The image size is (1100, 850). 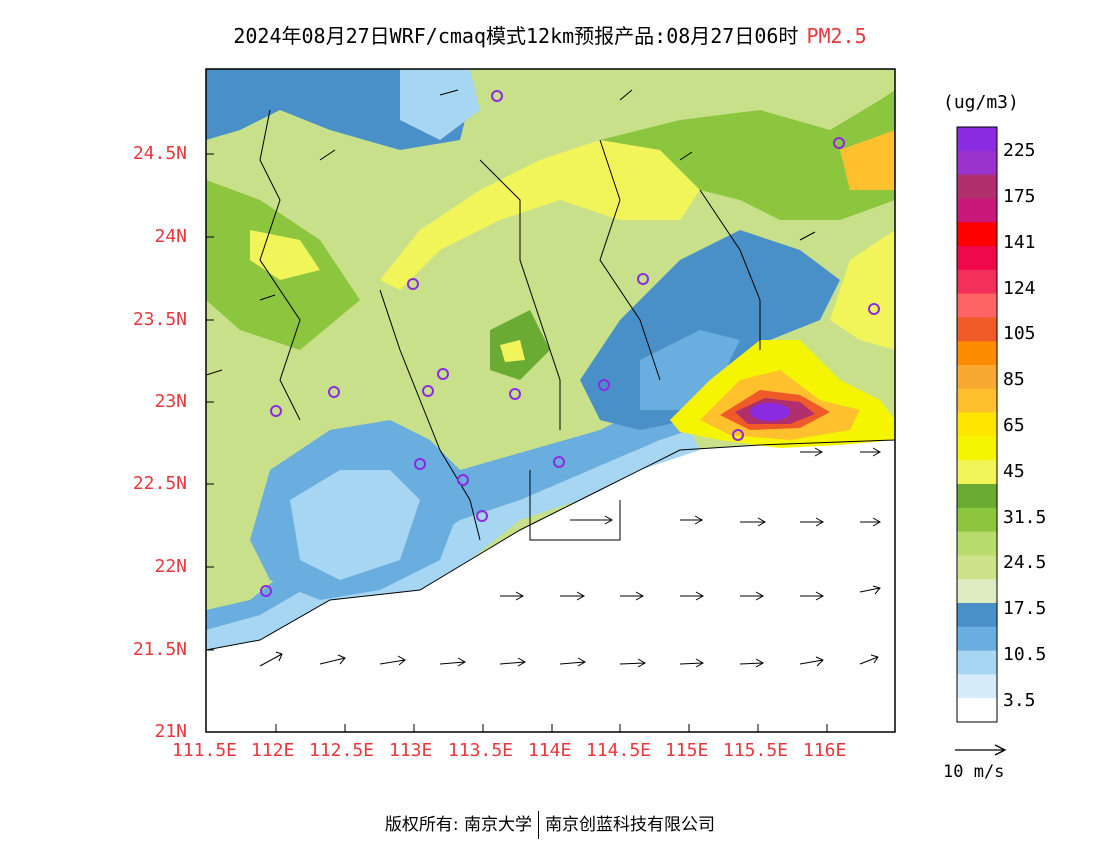 I want to click on lon-label: 115.5E, so click(x=756, y=750).